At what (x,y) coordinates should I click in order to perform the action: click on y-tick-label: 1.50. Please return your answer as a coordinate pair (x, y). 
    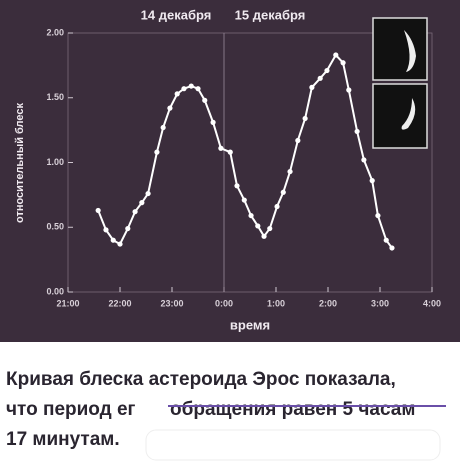
    Looking at the image, I should click on (55, 97).